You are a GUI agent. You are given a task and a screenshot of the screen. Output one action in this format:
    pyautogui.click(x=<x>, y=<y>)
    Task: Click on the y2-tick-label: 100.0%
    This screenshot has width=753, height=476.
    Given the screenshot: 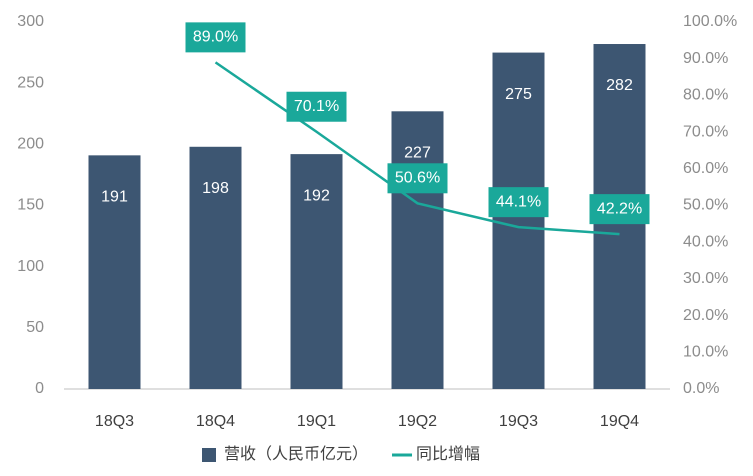 What is the action you would take?
    pyautogui.click(x=710, y=21)
    